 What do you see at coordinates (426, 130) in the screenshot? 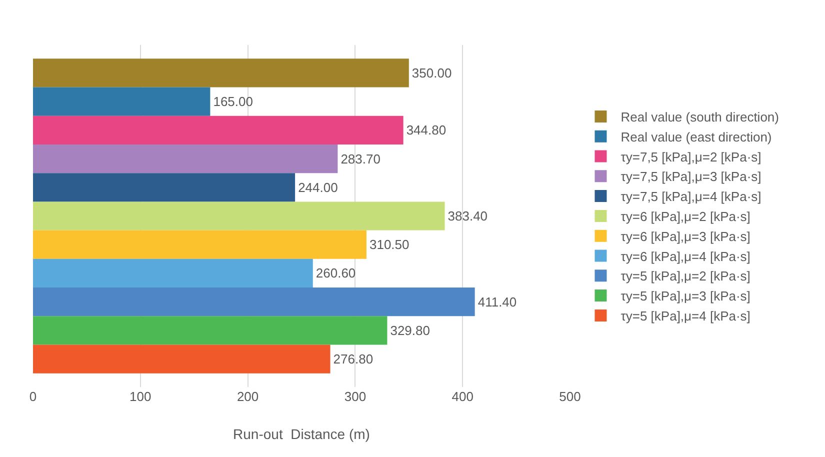
I see `data-label: 344.80` at bounding box center [426, 130].